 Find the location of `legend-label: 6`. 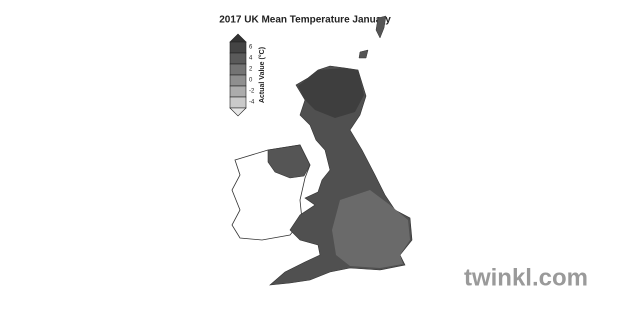

legend-label: 6 is located at coordinates (251, 48).